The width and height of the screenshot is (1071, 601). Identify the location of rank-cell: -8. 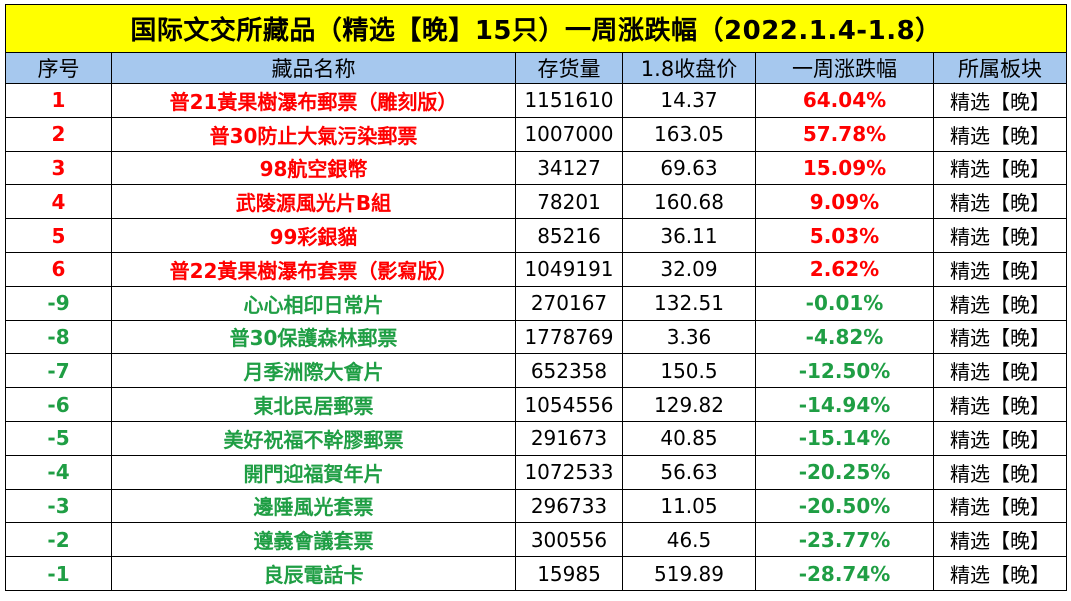
(58, 337).